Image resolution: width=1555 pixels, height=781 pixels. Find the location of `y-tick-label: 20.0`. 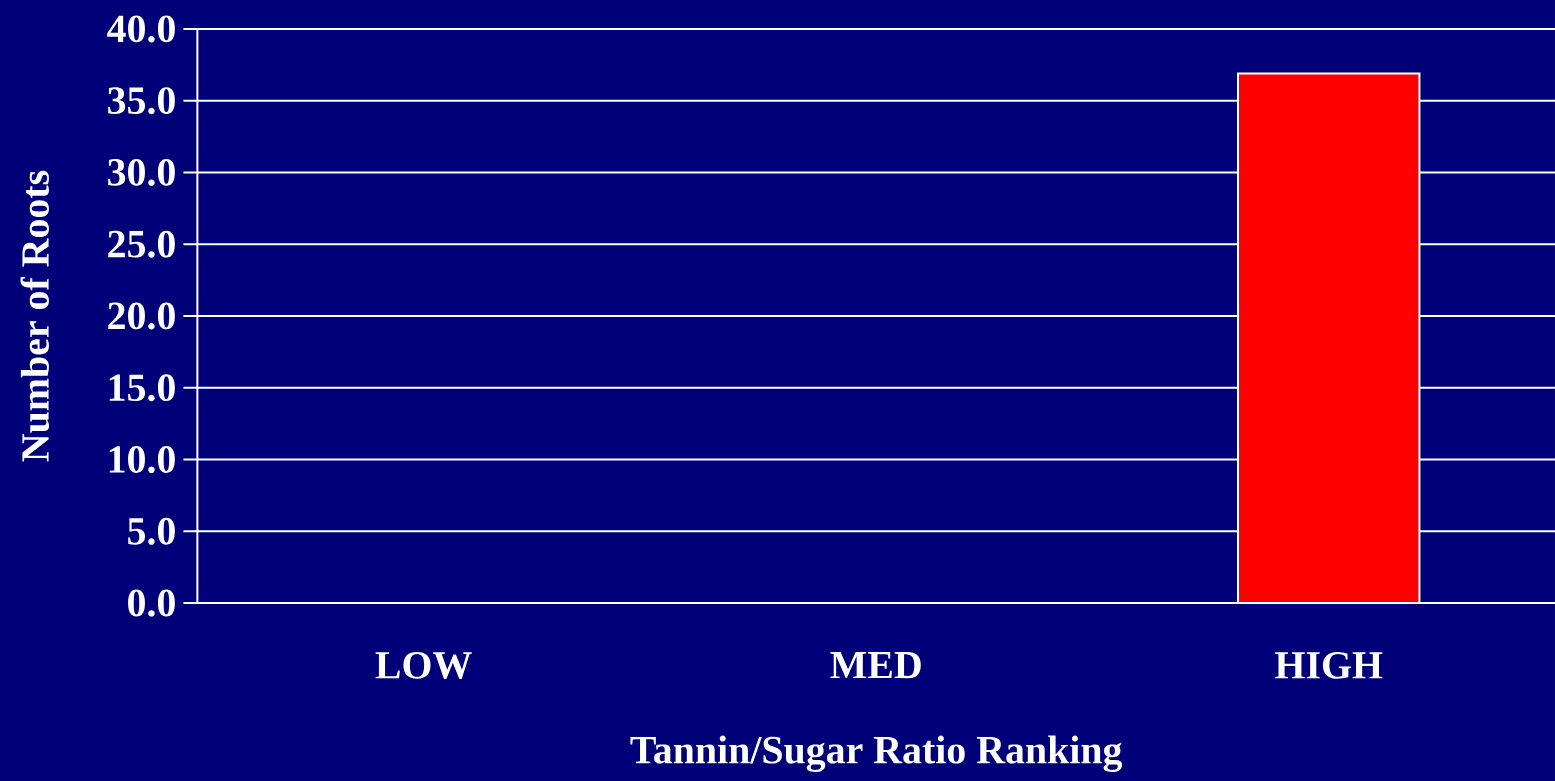

y-tick-label: 20.0 is located at coordinates (141, 316).